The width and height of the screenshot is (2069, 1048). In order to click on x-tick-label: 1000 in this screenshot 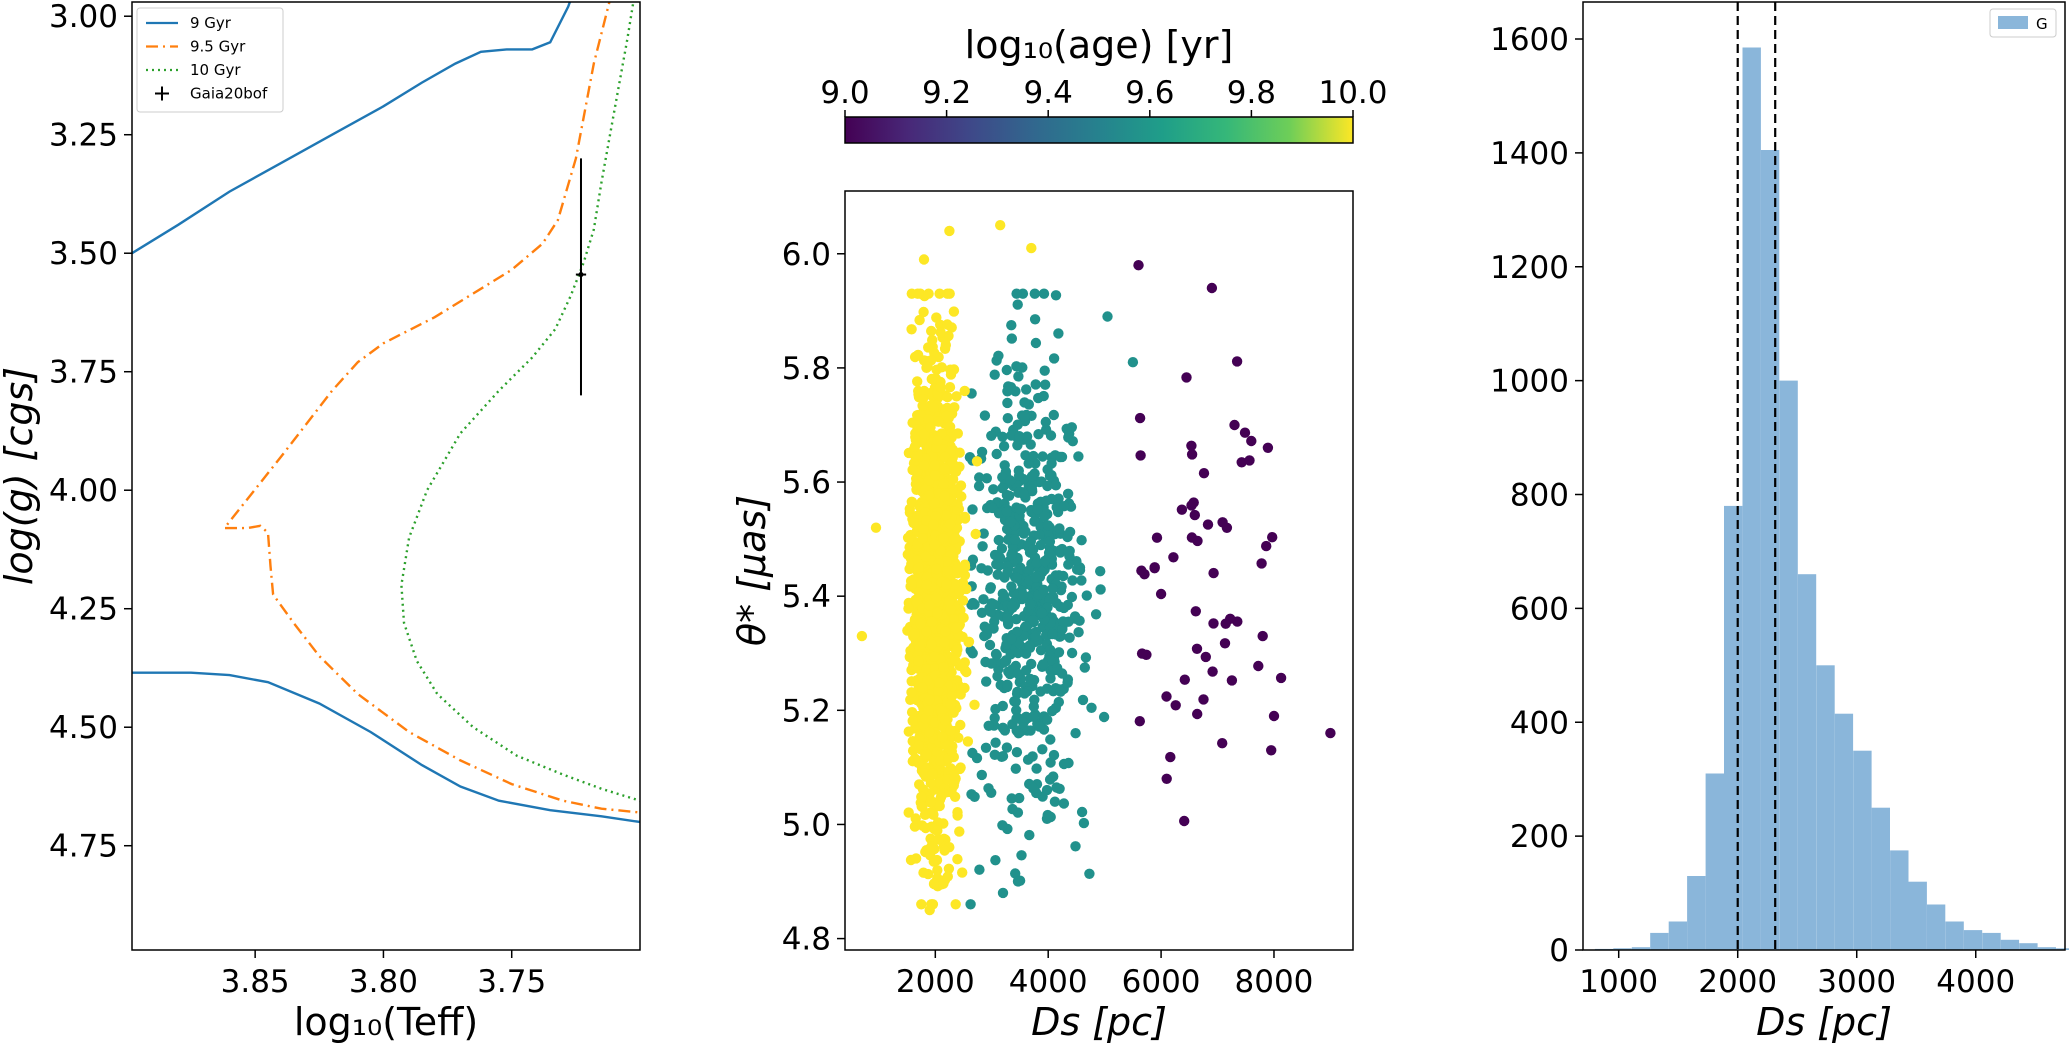, I will do `click(1618, 982)`.